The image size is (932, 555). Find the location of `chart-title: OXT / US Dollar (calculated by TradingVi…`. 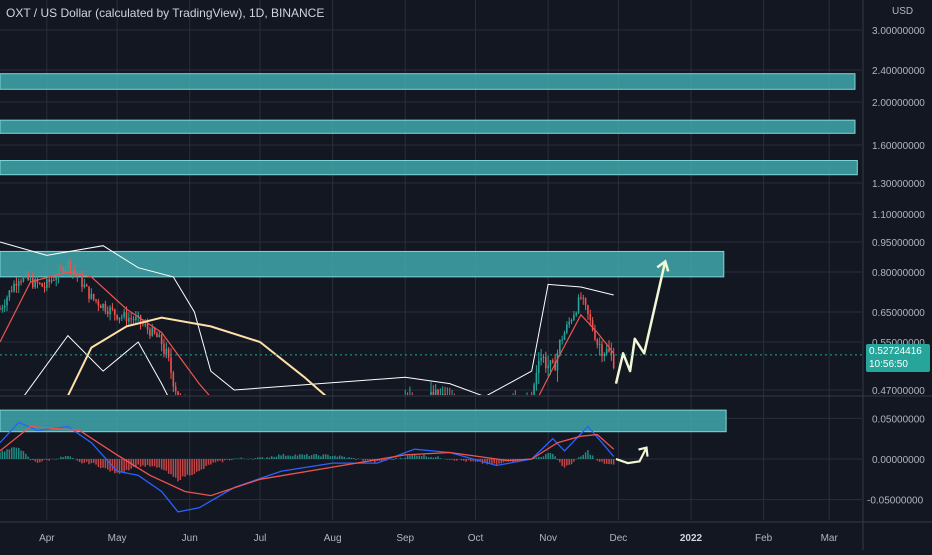

chart-title: OXT / US Dollar (calculated by TradingVi… is located at coordinates (165, 13).